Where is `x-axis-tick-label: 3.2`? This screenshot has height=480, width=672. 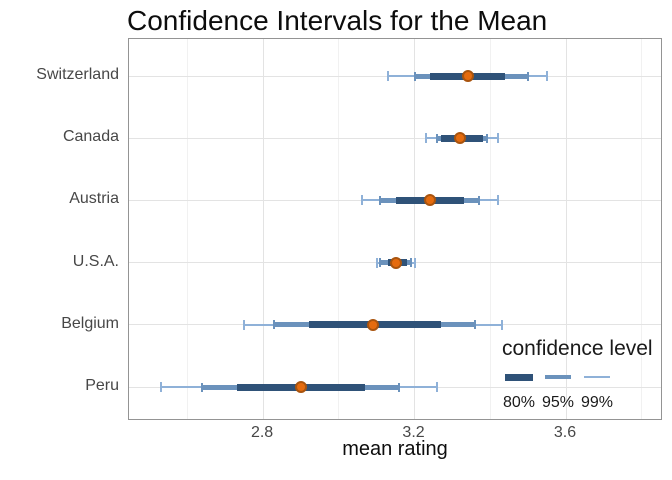 x-axis-tick-label: 3.2 is located at coordinates (413, 432).